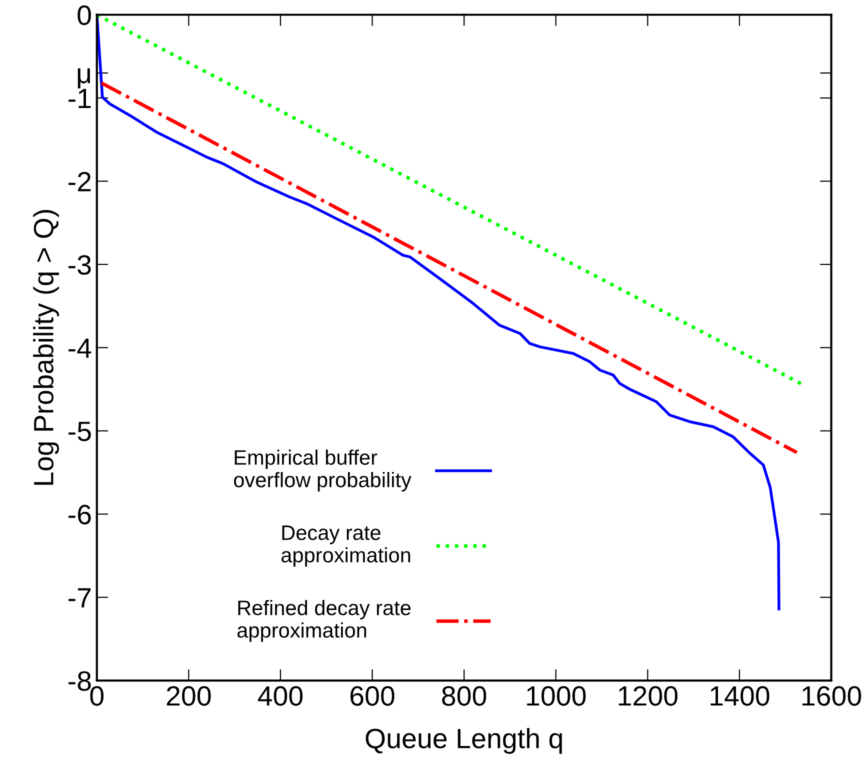 The image size is (865, 776). Describe the element at coordinates (323, 471) in the screenshot. I see `legend-label: Empirical buffer overflow probability` at that location.